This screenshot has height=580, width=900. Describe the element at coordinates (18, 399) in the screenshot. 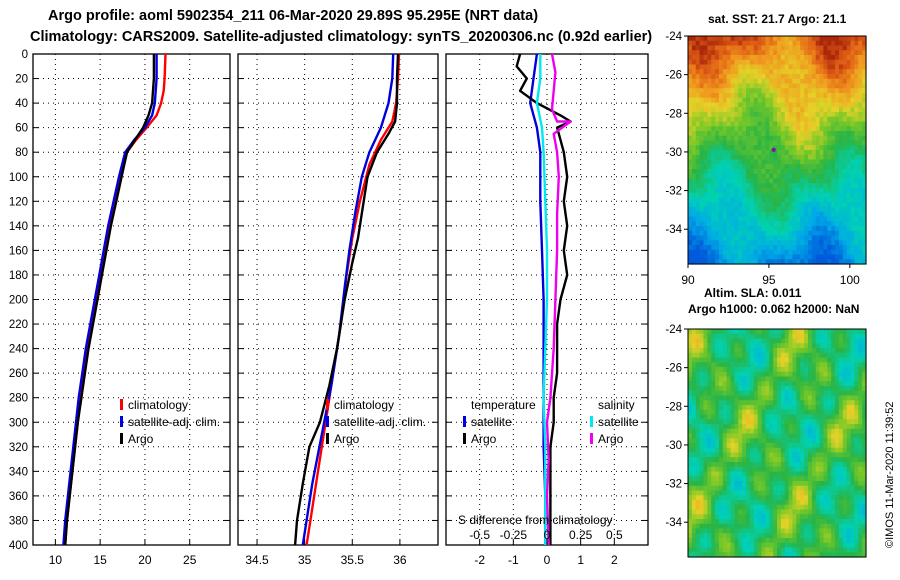

I see `y-tick-label: 280` at that location.